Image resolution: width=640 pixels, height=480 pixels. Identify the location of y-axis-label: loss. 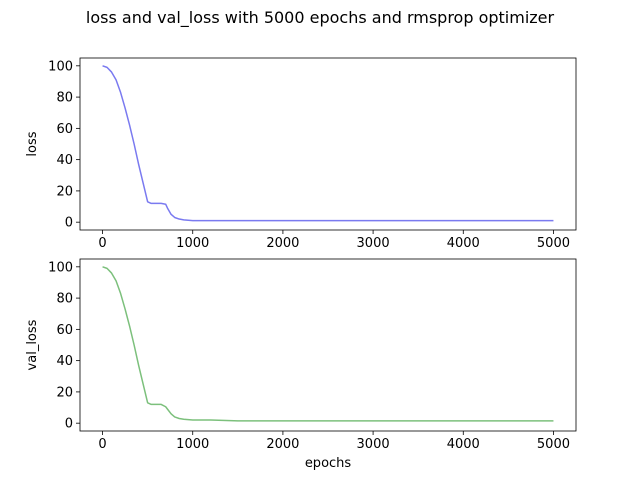
(32, 143).